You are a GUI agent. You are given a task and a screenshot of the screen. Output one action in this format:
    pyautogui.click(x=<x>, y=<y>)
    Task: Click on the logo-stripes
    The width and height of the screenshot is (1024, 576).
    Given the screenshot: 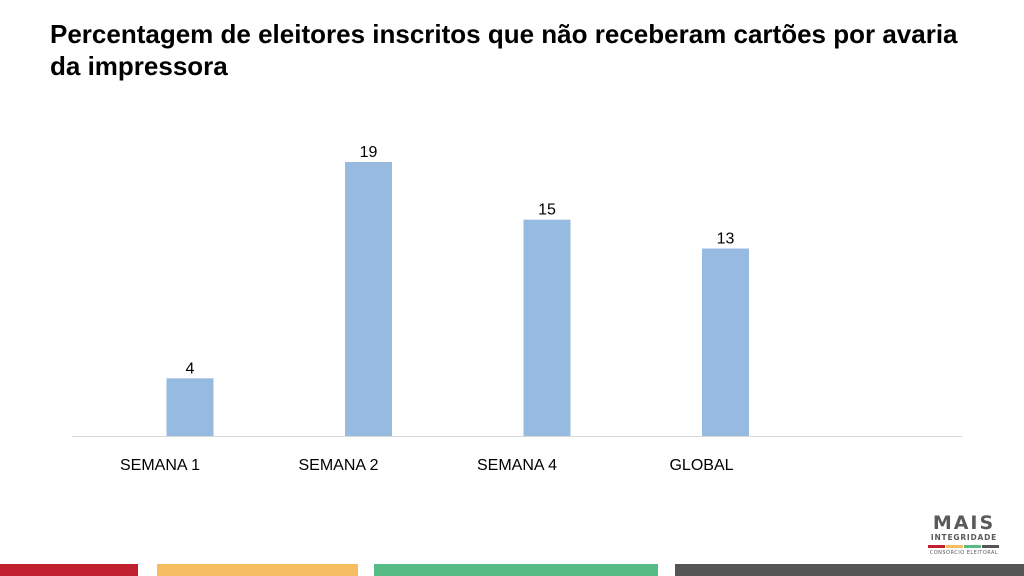 What is the action you would take?
    pyautogui.click(x=964, y=546)
    